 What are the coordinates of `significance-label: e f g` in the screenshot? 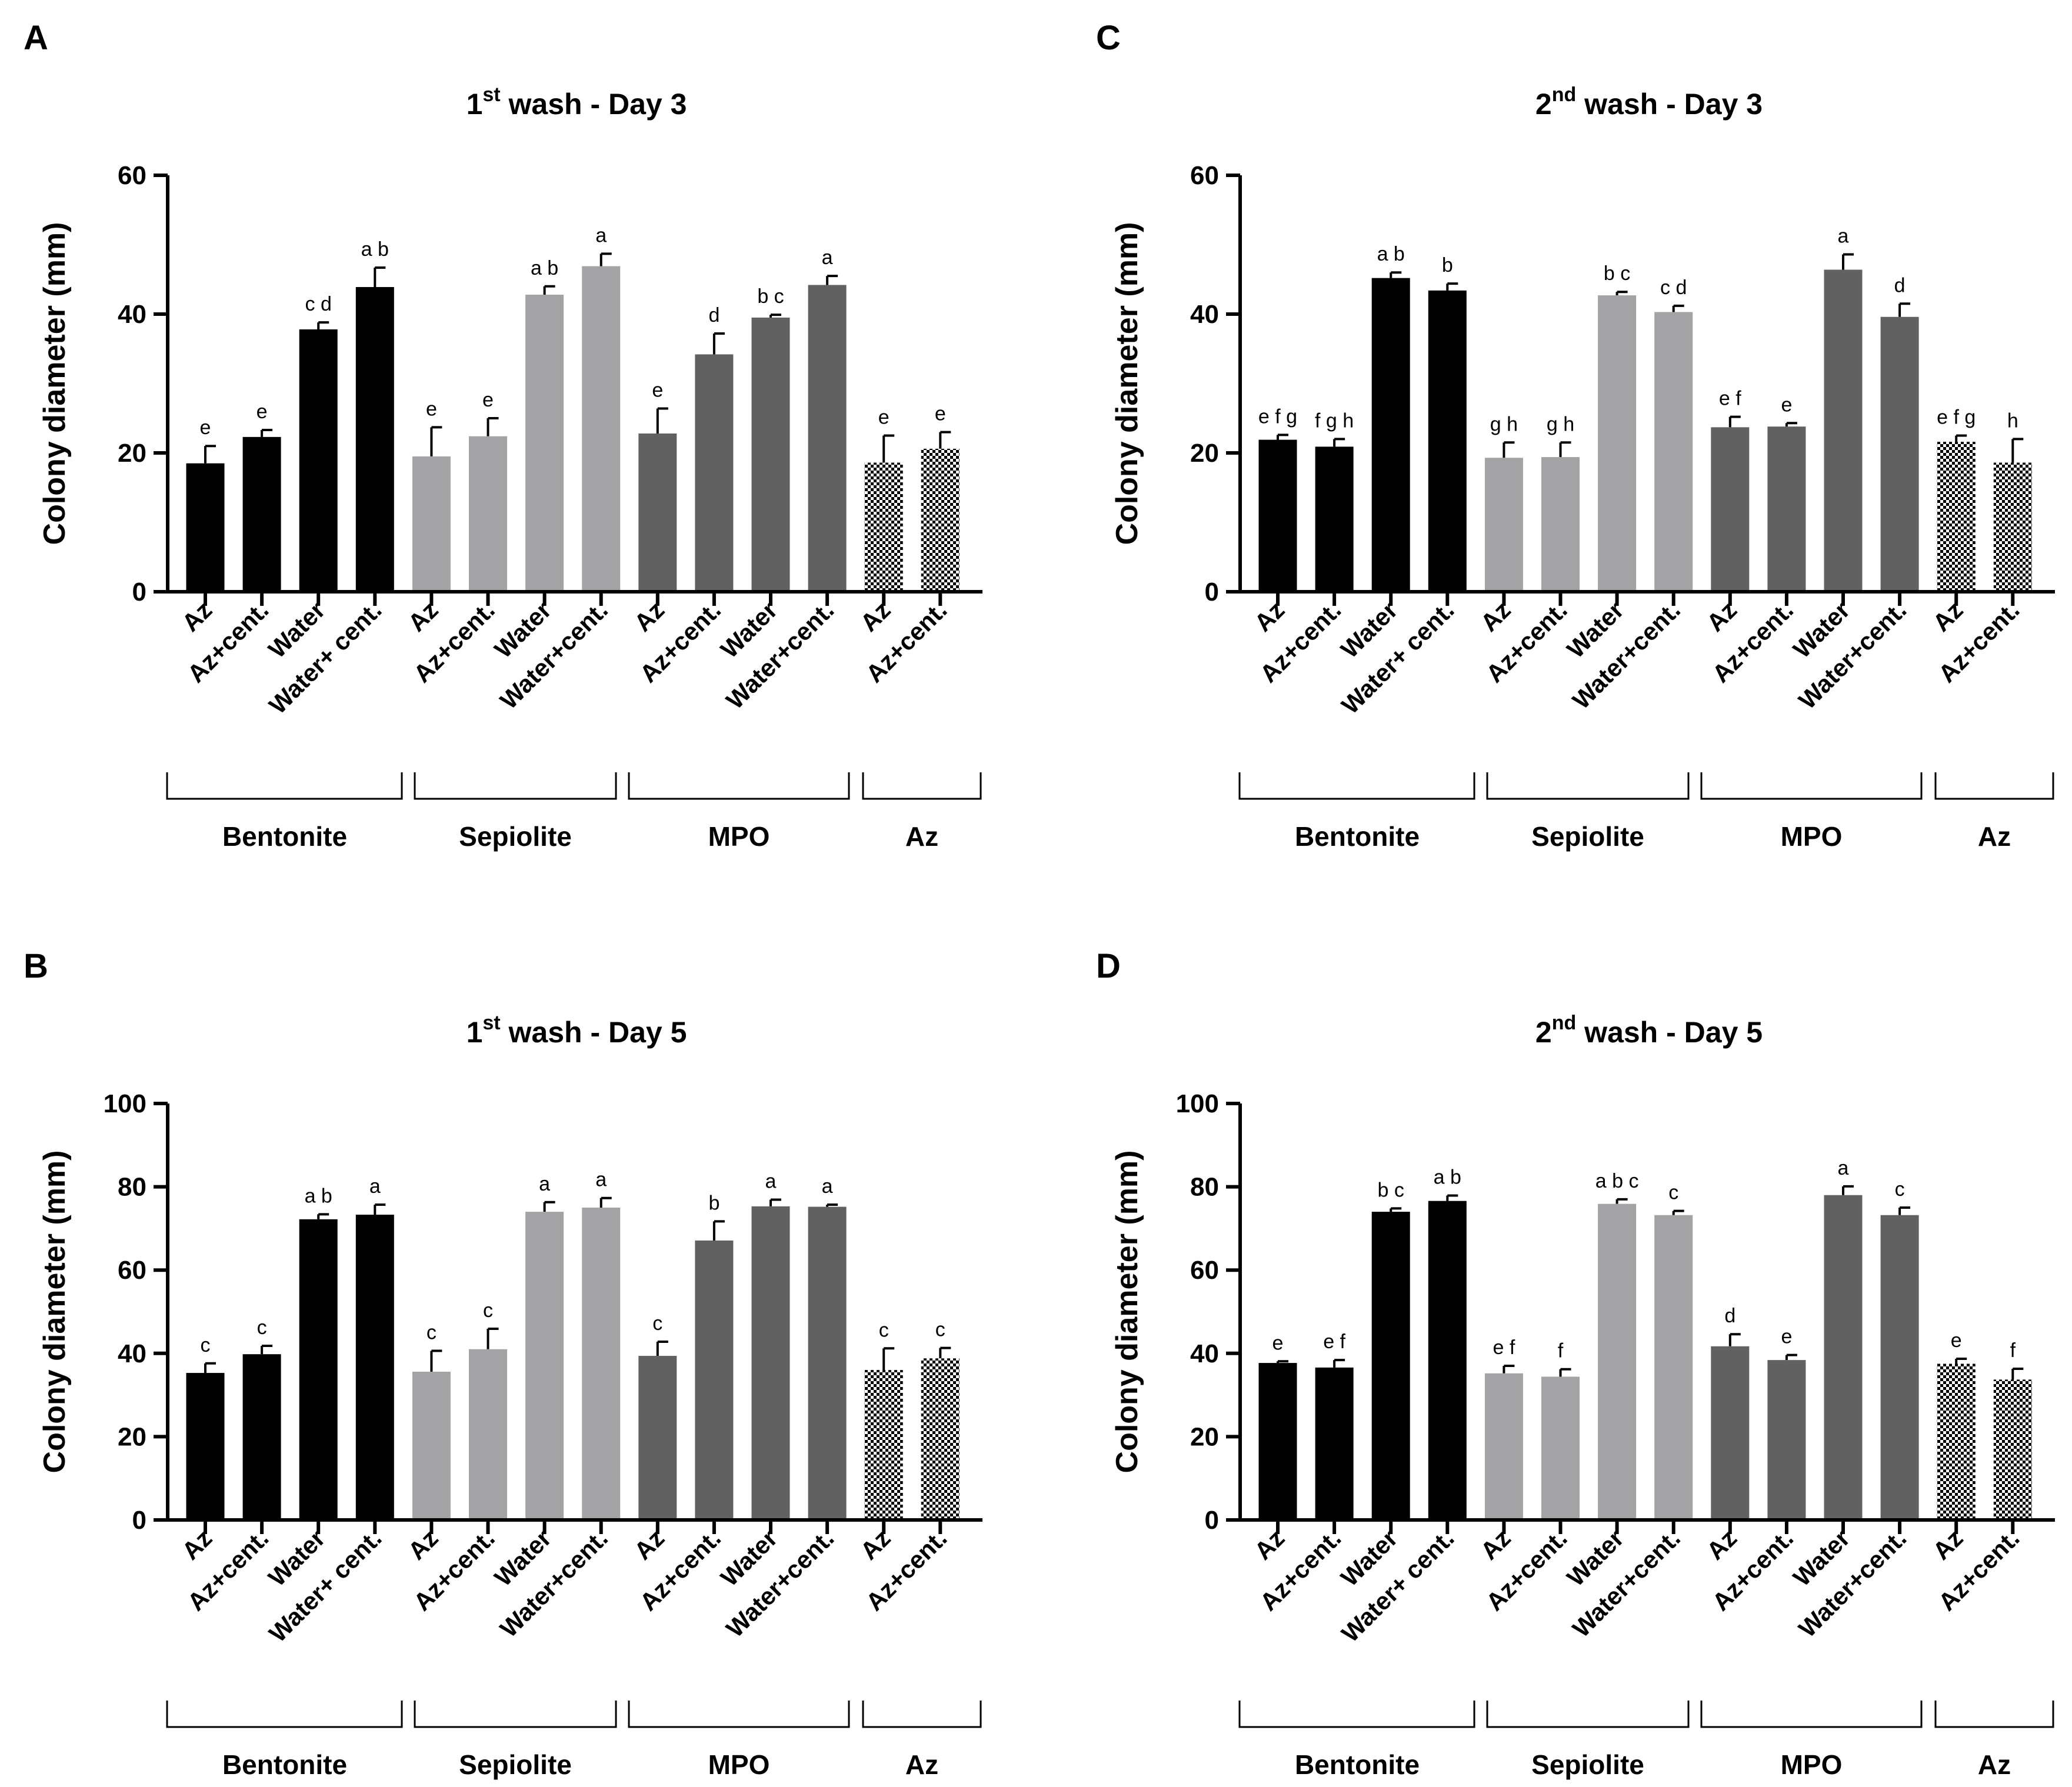 It's located at (1957, 417).